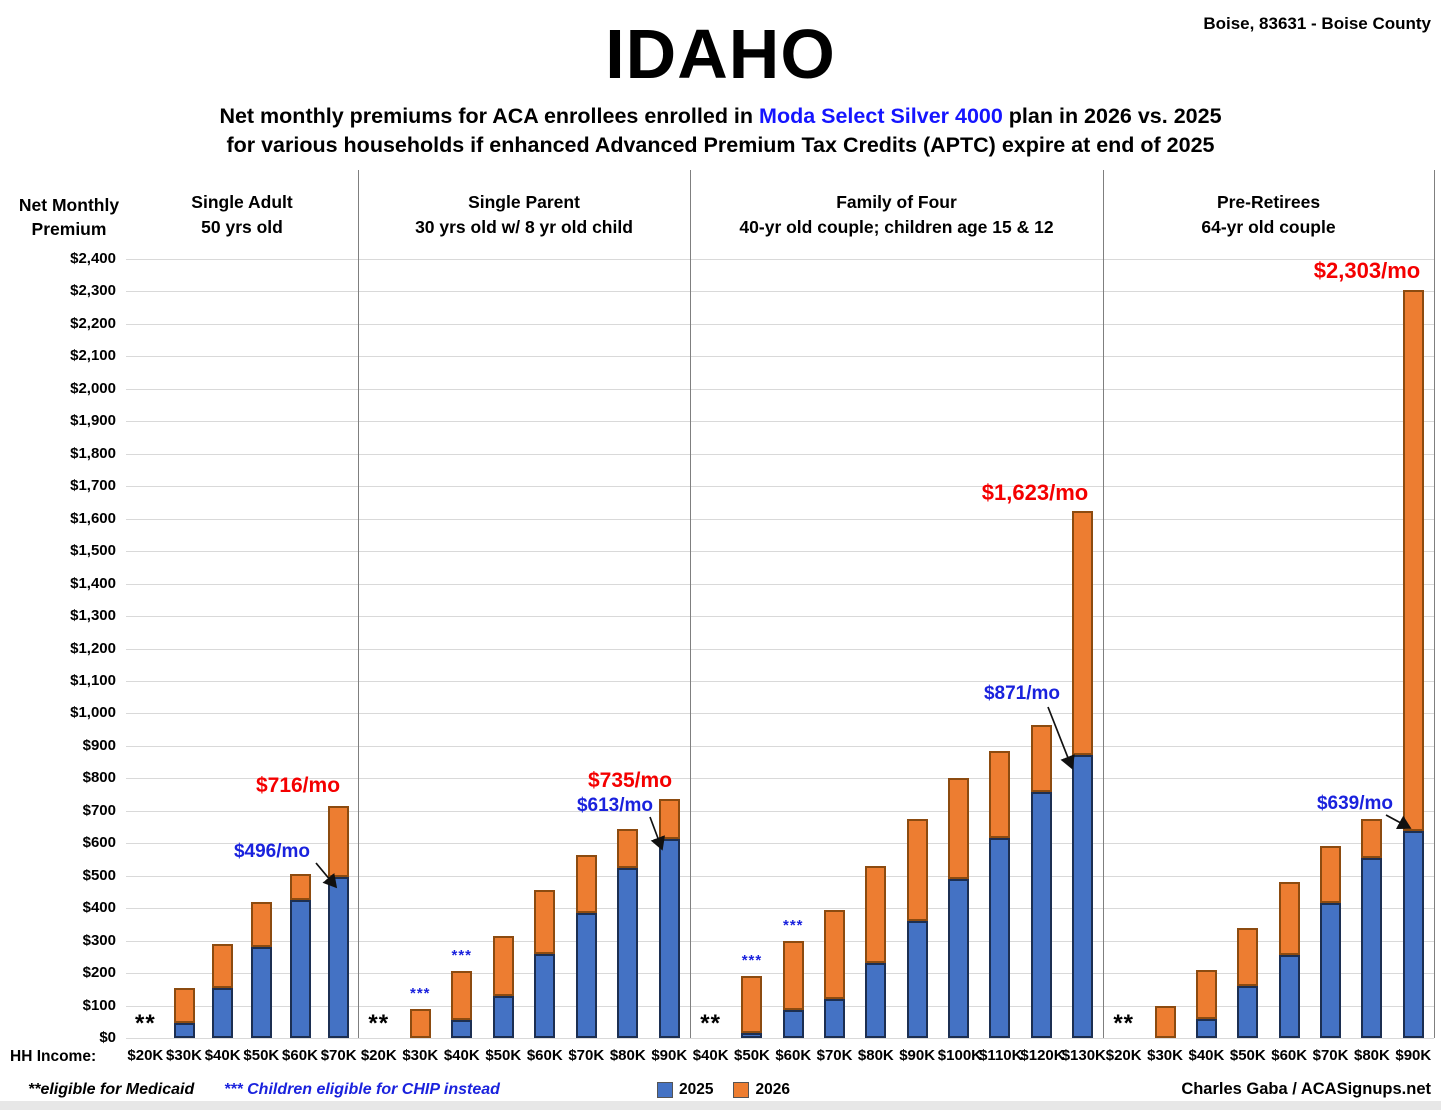 This screenshot has width=1441, height=1110. Describe the element at coordinates (959, 1055) in the screenshot. I see `x-axis-label: $100K` at that location.